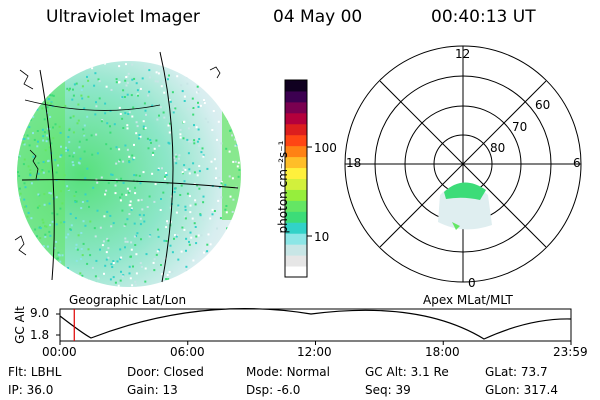 The height and width of the screenshot is (400, 600). What do you see at coordinates (314, 352) in the screenshot?
I see `orbit-xtick-1200: 12:00` at bounding box center [314, 352].